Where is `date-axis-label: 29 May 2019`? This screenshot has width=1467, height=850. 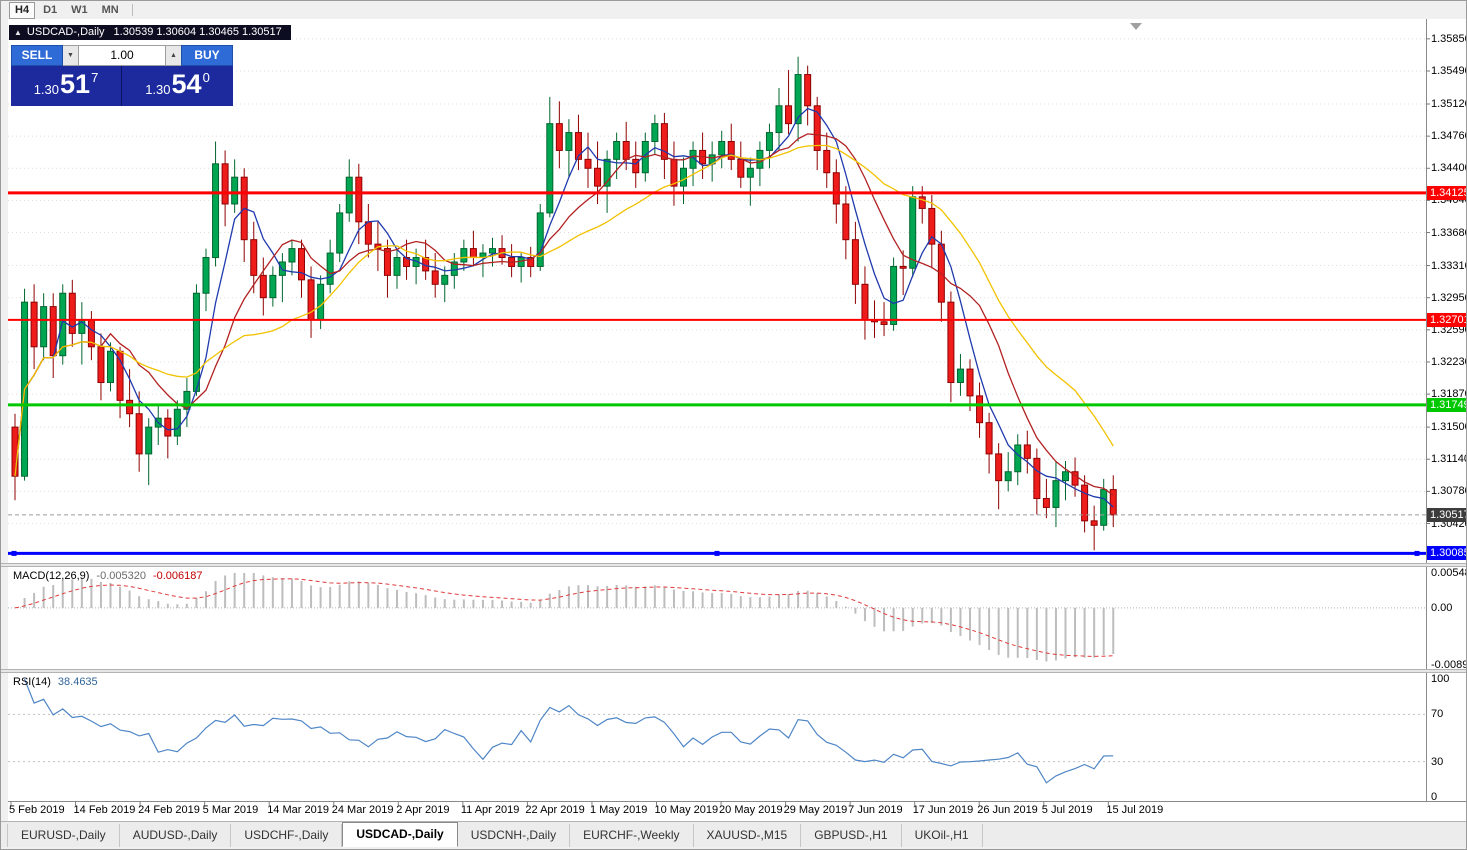
date-axis-label: 29 May 2019 is located at coordinates (815, 810).